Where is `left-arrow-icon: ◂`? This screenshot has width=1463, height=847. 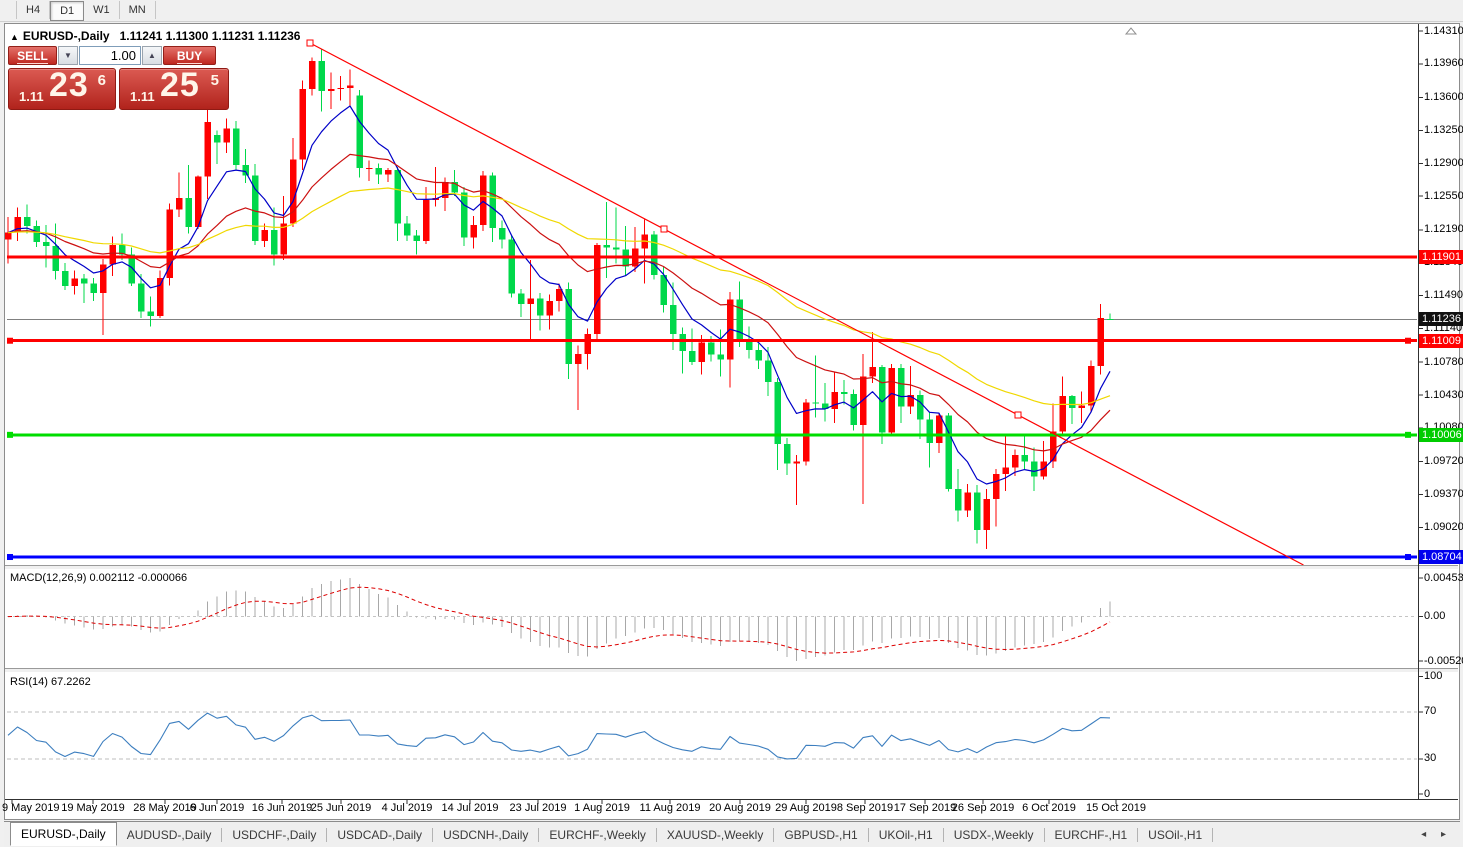 left-arrow-icon: ◂ is located at coordinates (1427, 834).